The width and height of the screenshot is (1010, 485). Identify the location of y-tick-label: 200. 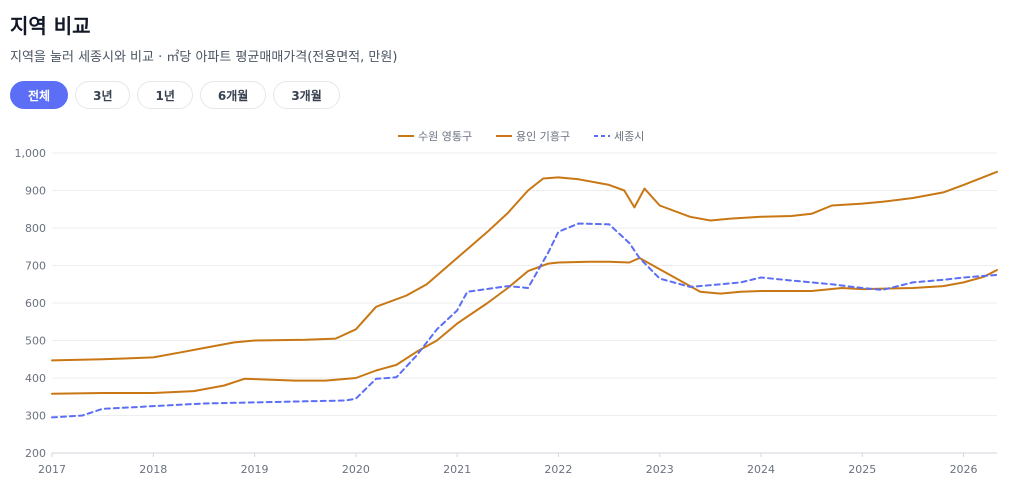
(35, 453).